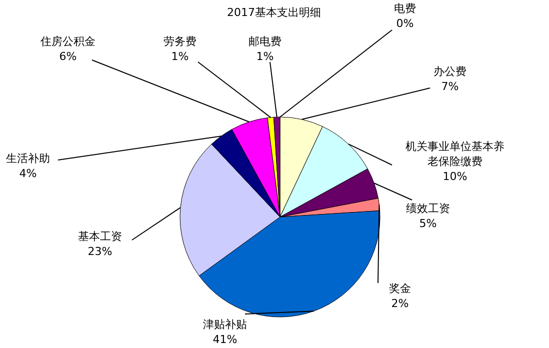 The height and width of the screenshot is (348, 549). Describe the element at coordinates (428, 208) in the screenshot. I see `slice-label: 绩效工资` at that location.